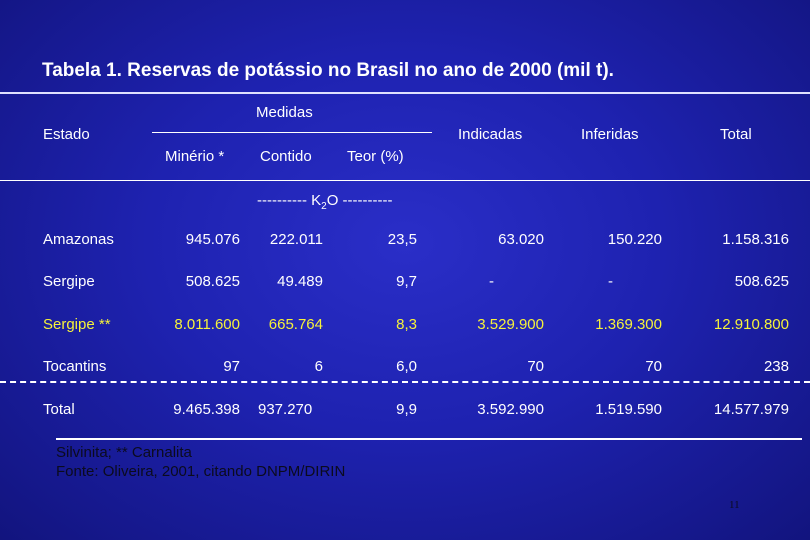  What do you see at coordinates (69, 281) in the screenshot?
I see `cell-estado: Sergipe` at bounding box center [69, 281].